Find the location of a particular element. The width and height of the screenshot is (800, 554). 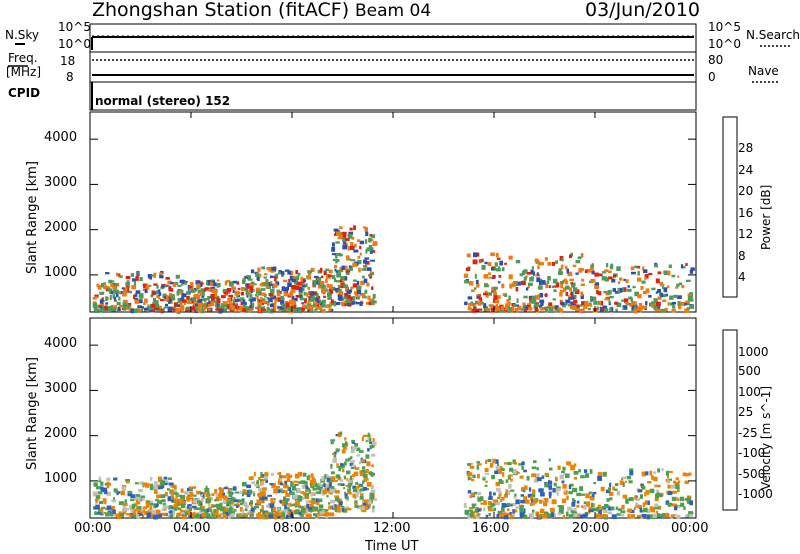

beam-label: Beam 04 is located at coordinates (393, 11).